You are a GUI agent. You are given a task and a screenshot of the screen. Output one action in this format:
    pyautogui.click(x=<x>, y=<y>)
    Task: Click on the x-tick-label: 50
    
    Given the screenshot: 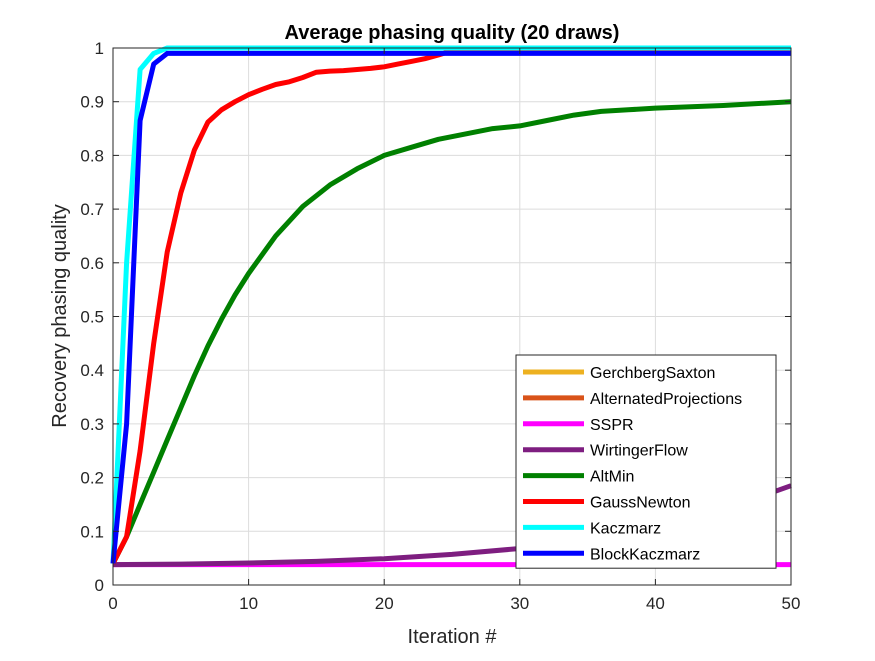 What is the action you would take?
    pyautogui.click(x=791, y=603)
    